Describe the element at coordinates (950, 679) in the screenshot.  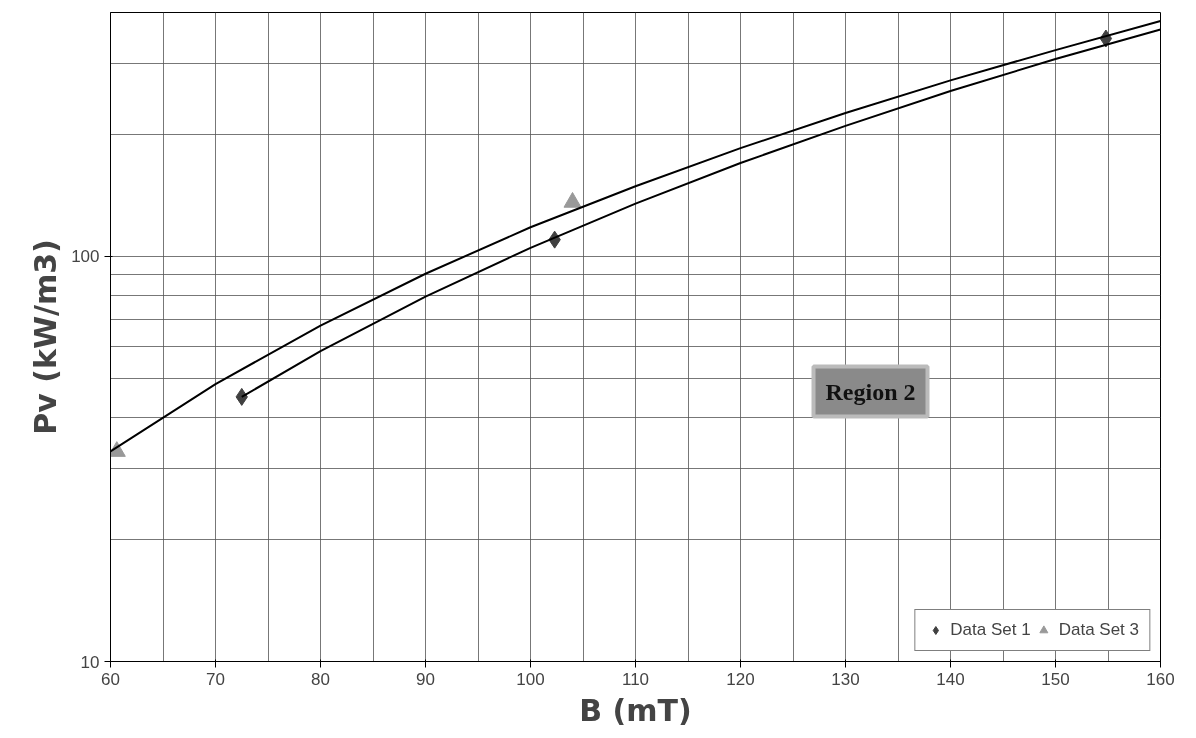
I see `x-tick-label: 140` at that location.